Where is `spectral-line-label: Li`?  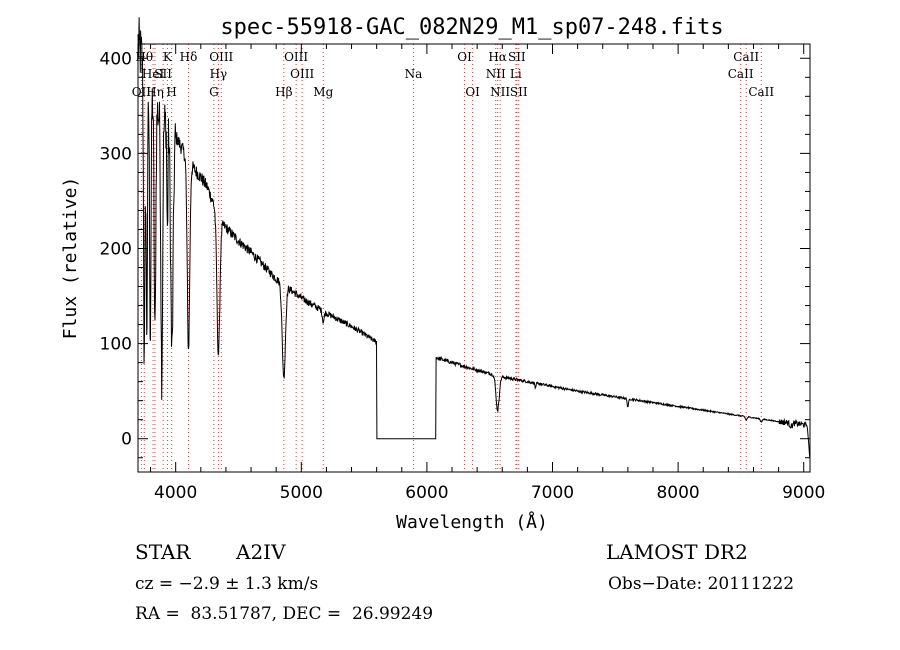
spectral-line-label: Li is located at coordinates (516, 74).